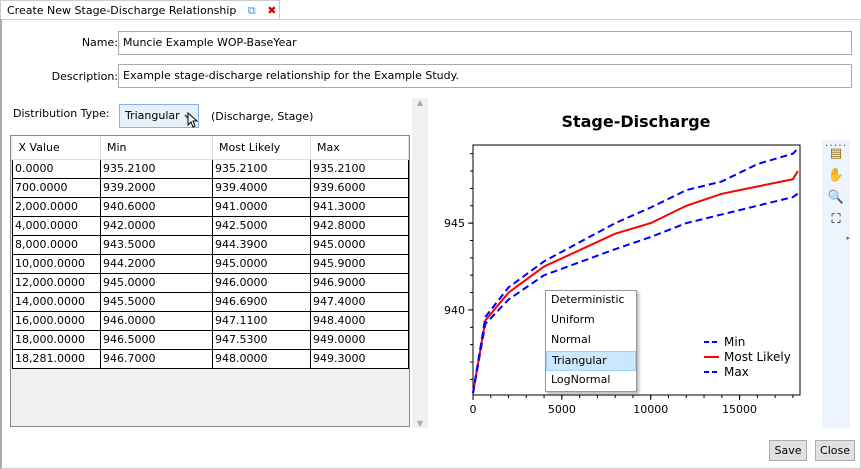 The width and height of the screenshot is (861, 469). I want to click on table-cell: 700.0000, so click(56, 187).